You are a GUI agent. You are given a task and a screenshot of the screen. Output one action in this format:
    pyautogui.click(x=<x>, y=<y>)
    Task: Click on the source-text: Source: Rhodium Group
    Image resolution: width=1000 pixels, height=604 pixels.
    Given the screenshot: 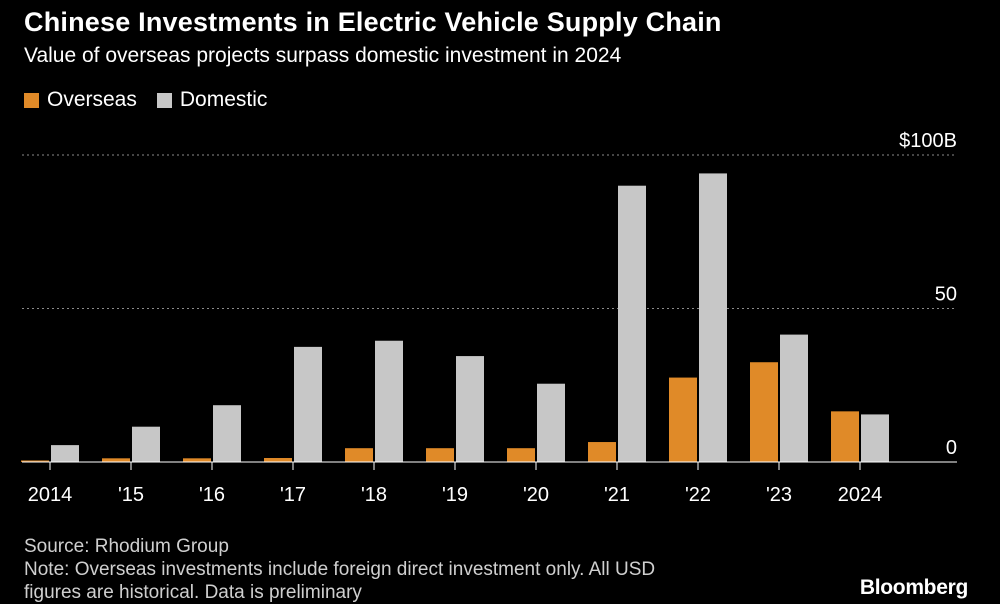 What is the action you would take?
    pyautogui.click(x=126, y=546)
    